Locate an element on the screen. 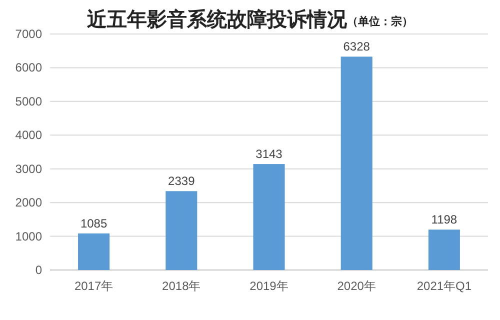 This screenshot has height=320, width=500. x-tick-label: 2019年 is located at coordinates (269, 286).